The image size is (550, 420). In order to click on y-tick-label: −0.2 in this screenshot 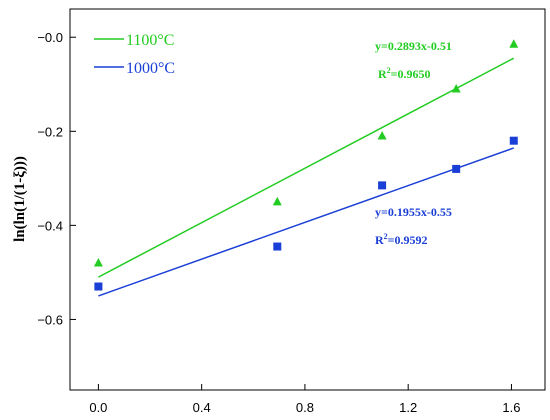, I will do `click(50, 131)`.